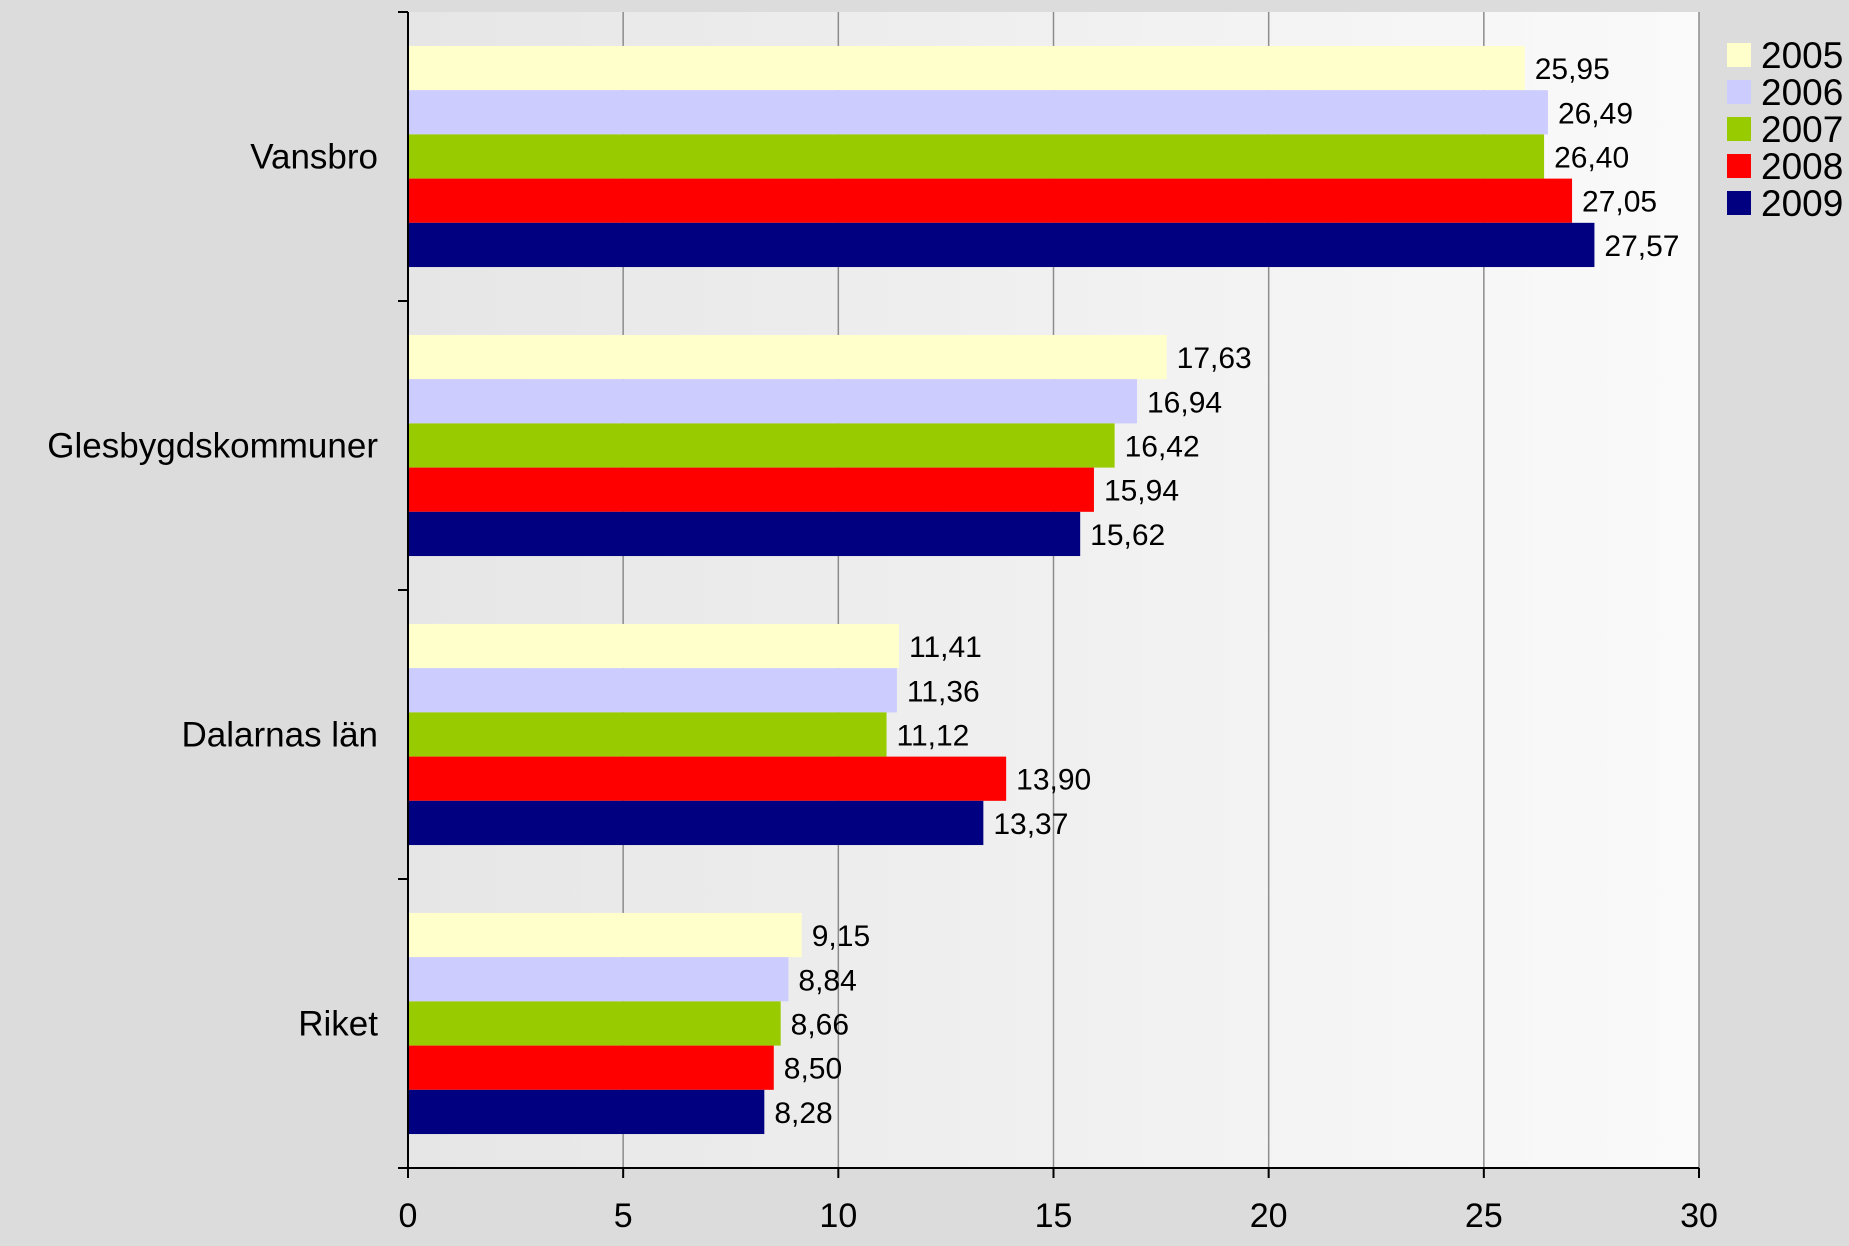  What do you see at coordinates (1053, 780) in the screenshot?
I see `data-label: 13,90` at bounding box center [1053, 780].